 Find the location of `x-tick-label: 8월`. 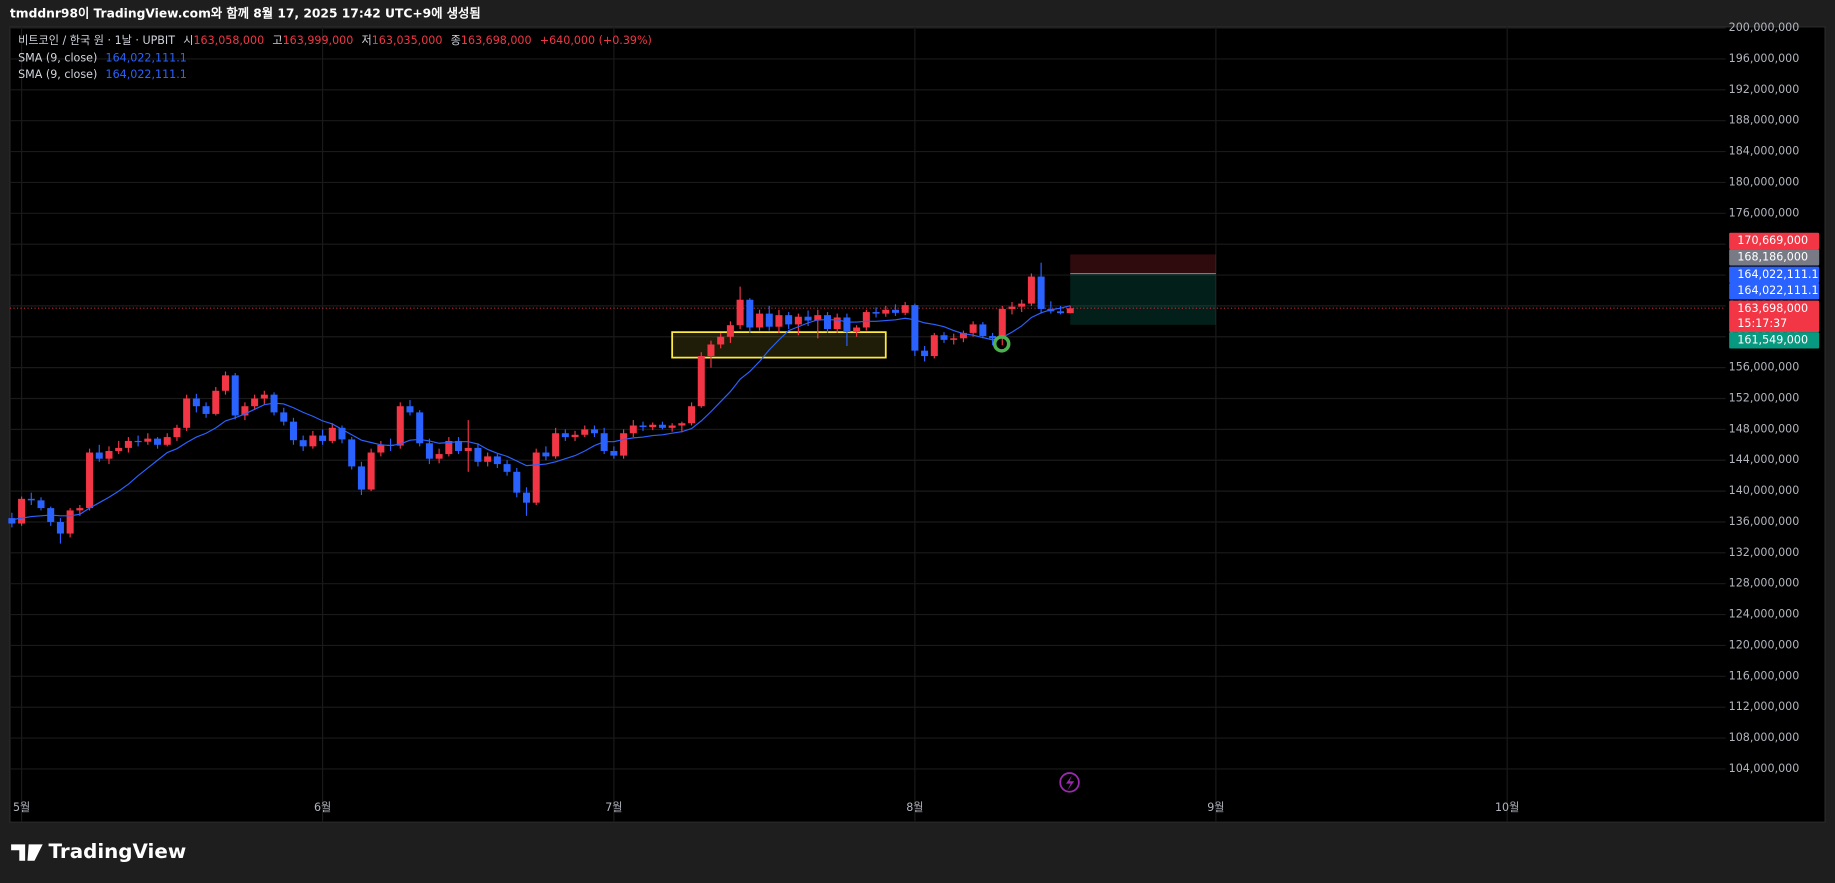

x-tick-label: 8월 is located at coordinates (914, 807).